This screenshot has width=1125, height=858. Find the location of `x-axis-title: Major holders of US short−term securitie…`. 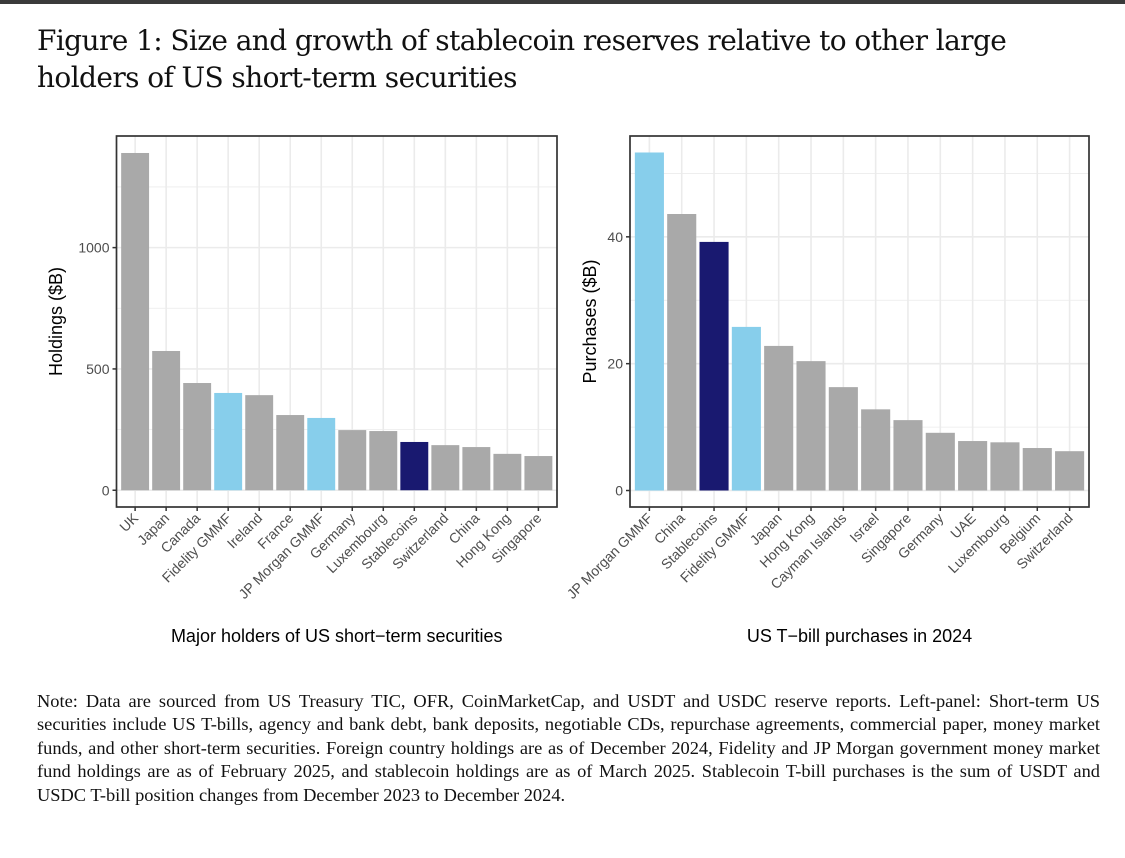

x-axis-title: Major holders of US short−term securitie… is located at coordinates (337, 636).